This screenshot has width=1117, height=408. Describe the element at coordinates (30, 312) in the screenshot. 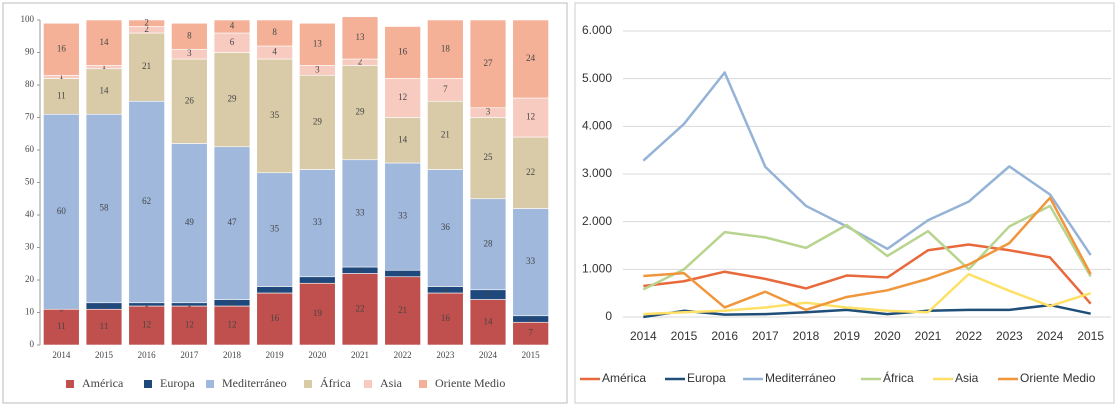

I see `y-tick-label: 10` at that location.